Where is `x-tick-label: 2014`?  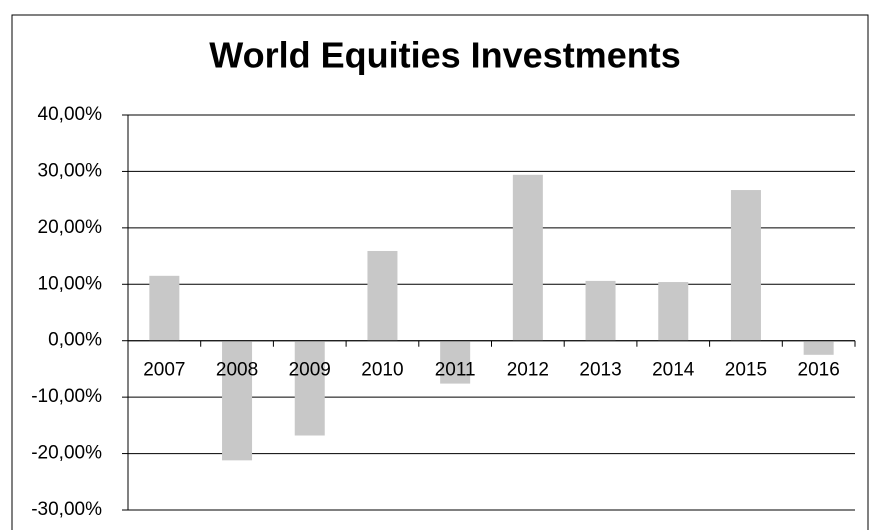
x-tick-label: 2014 is located at coordinates (673, 370).